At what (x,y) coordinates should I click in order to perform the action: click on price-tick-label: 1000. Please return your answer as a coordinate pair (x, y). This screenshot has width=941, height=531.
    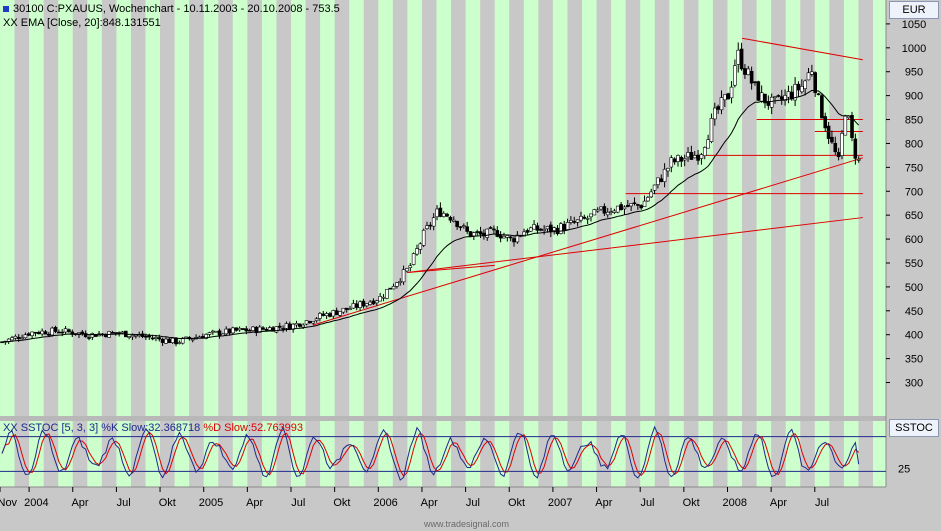
    Looking at the image, I should click on (914, 49).